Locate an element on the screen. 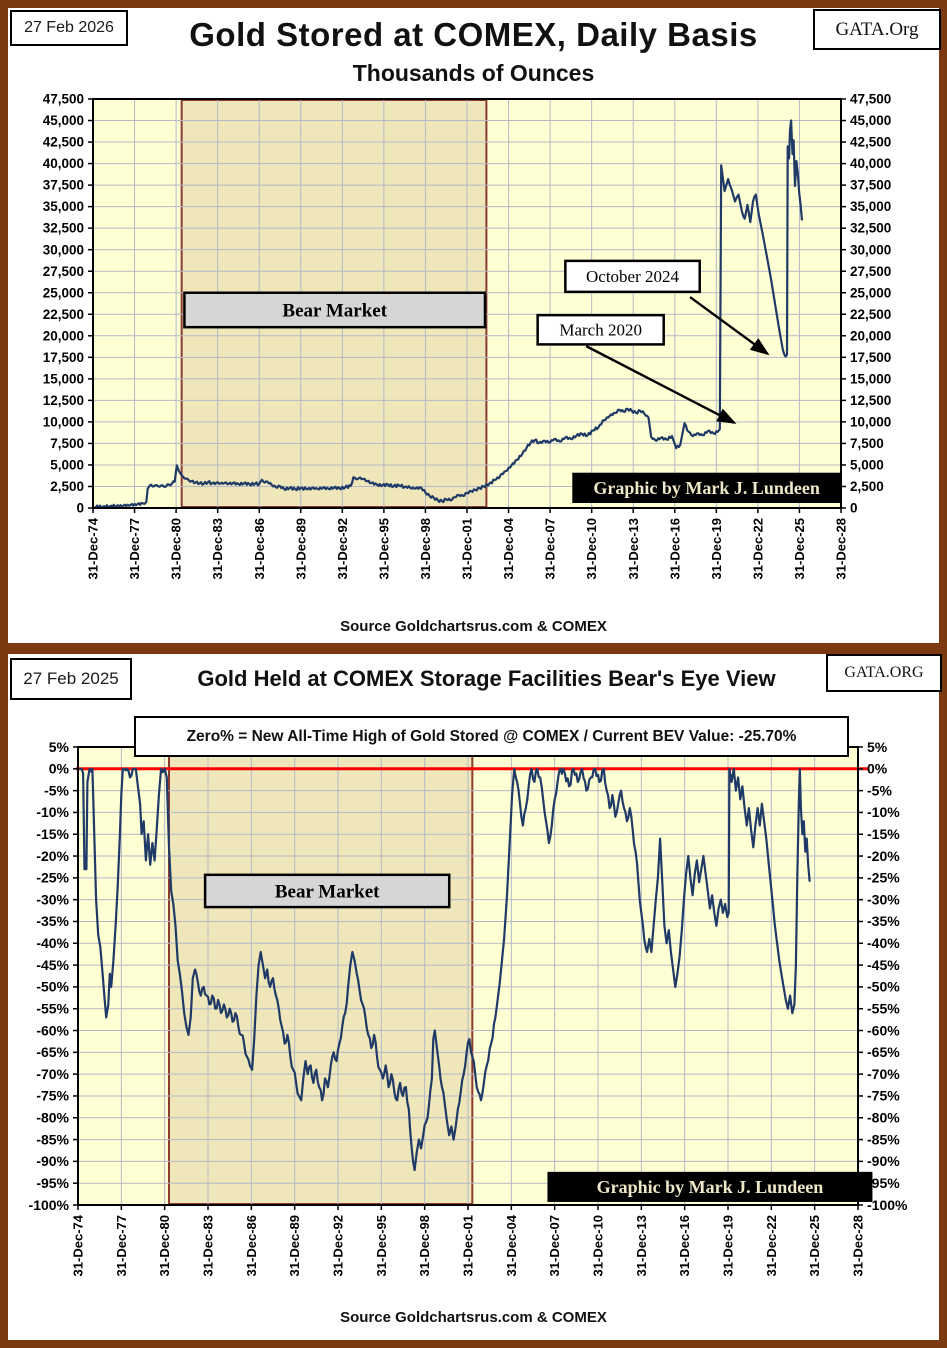 The height and width of the screenshot is (1348, 947). bear-market-region is located at coordinates (321, 976).